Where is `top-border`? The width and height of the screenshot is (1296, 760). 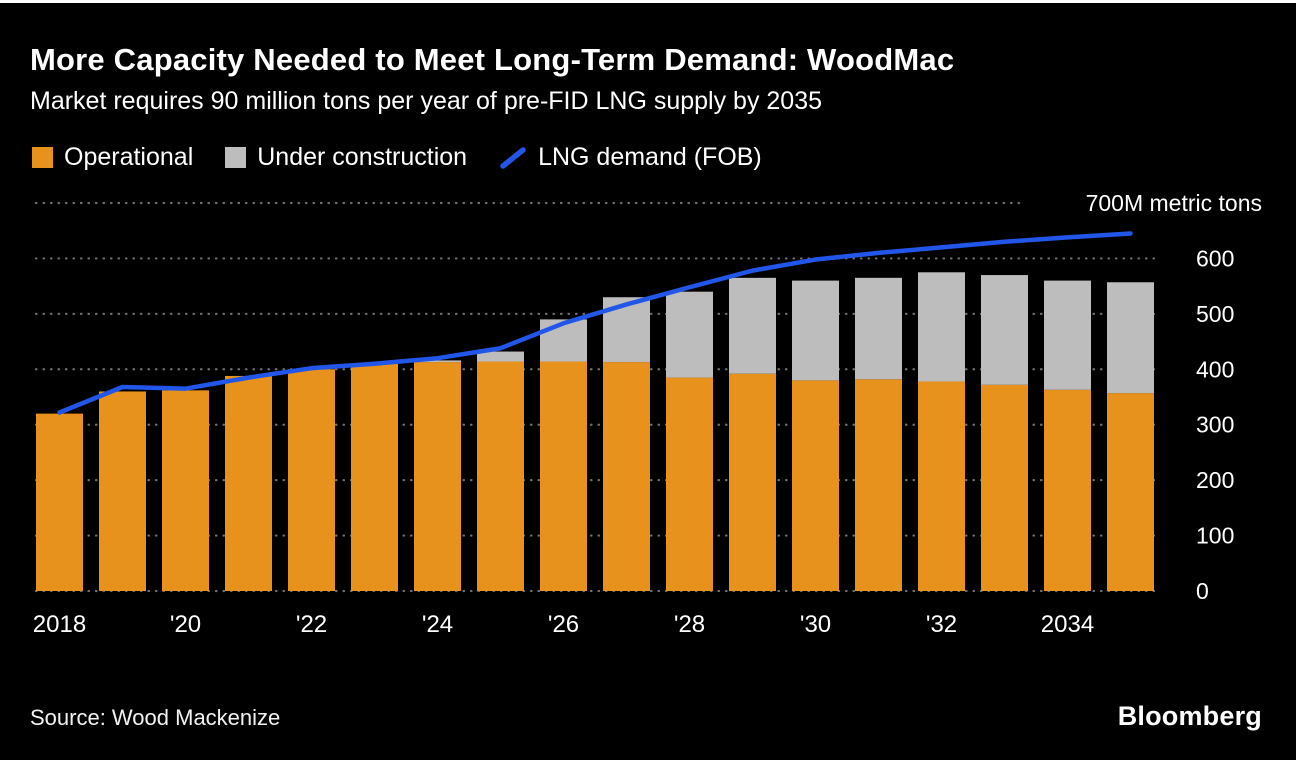
top-border is located at coordinates (648, 1).